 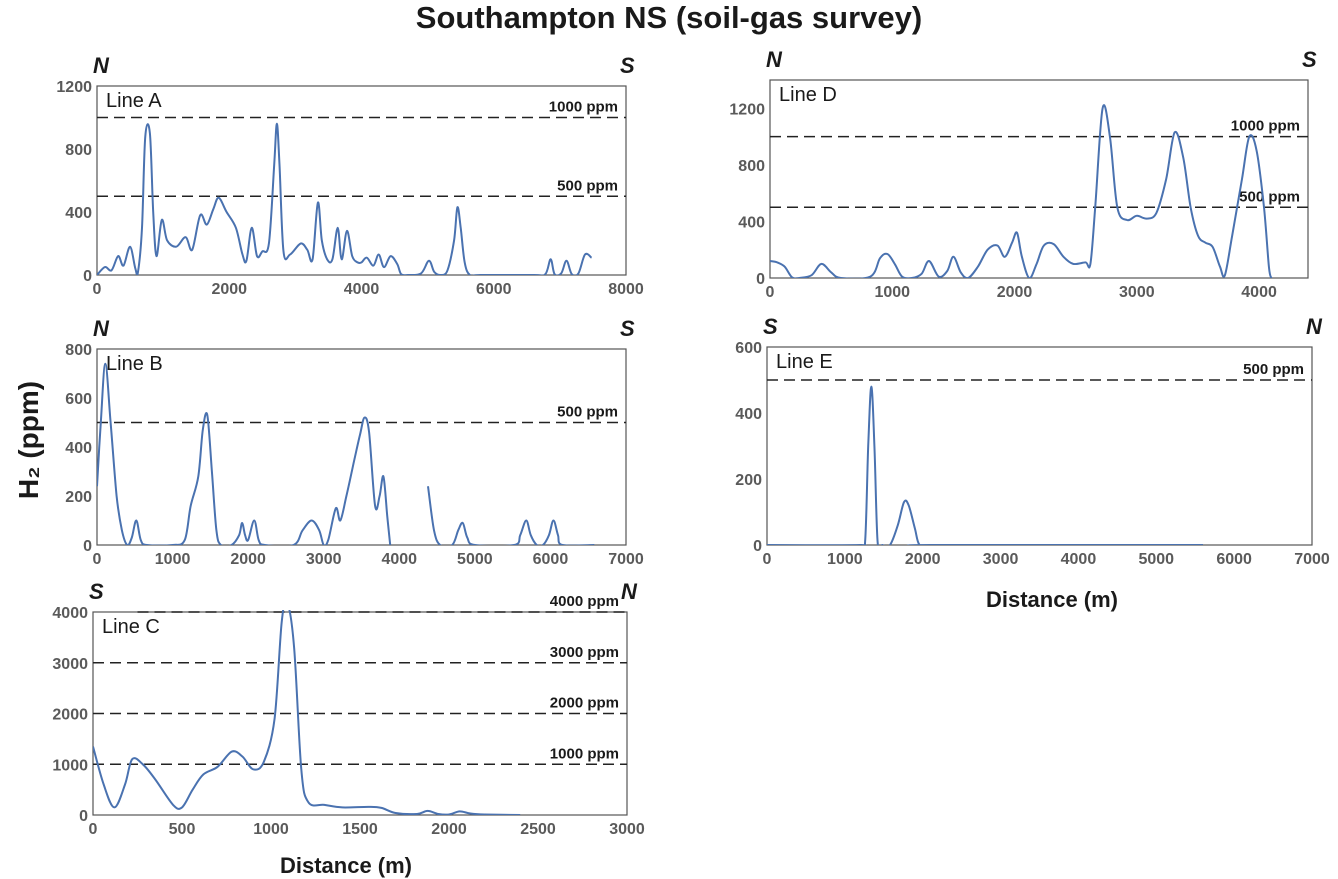 What do you see at coordinates (131, 627) in the screenshot?
I see `panel-title: Line C` at bounding box center [131, 627].